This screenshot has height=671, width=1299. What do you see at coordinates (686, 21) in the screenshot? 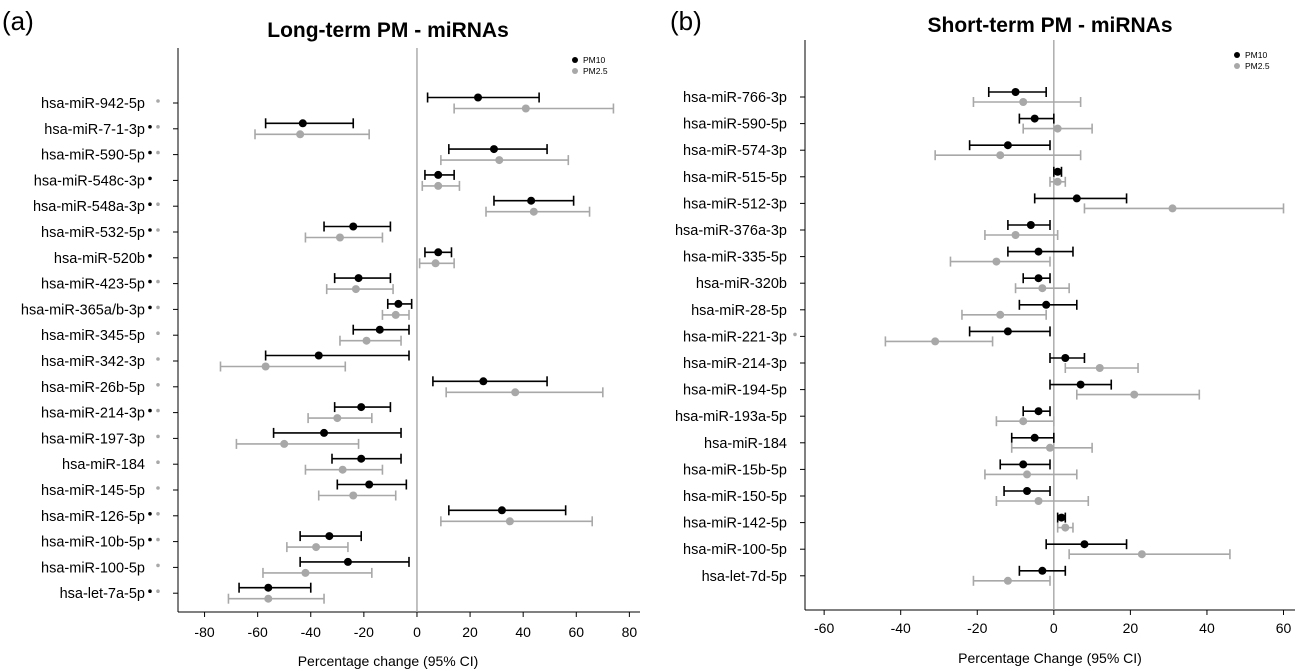
I see `panel-b-letter: (b)` at bounding box center [686, 21].